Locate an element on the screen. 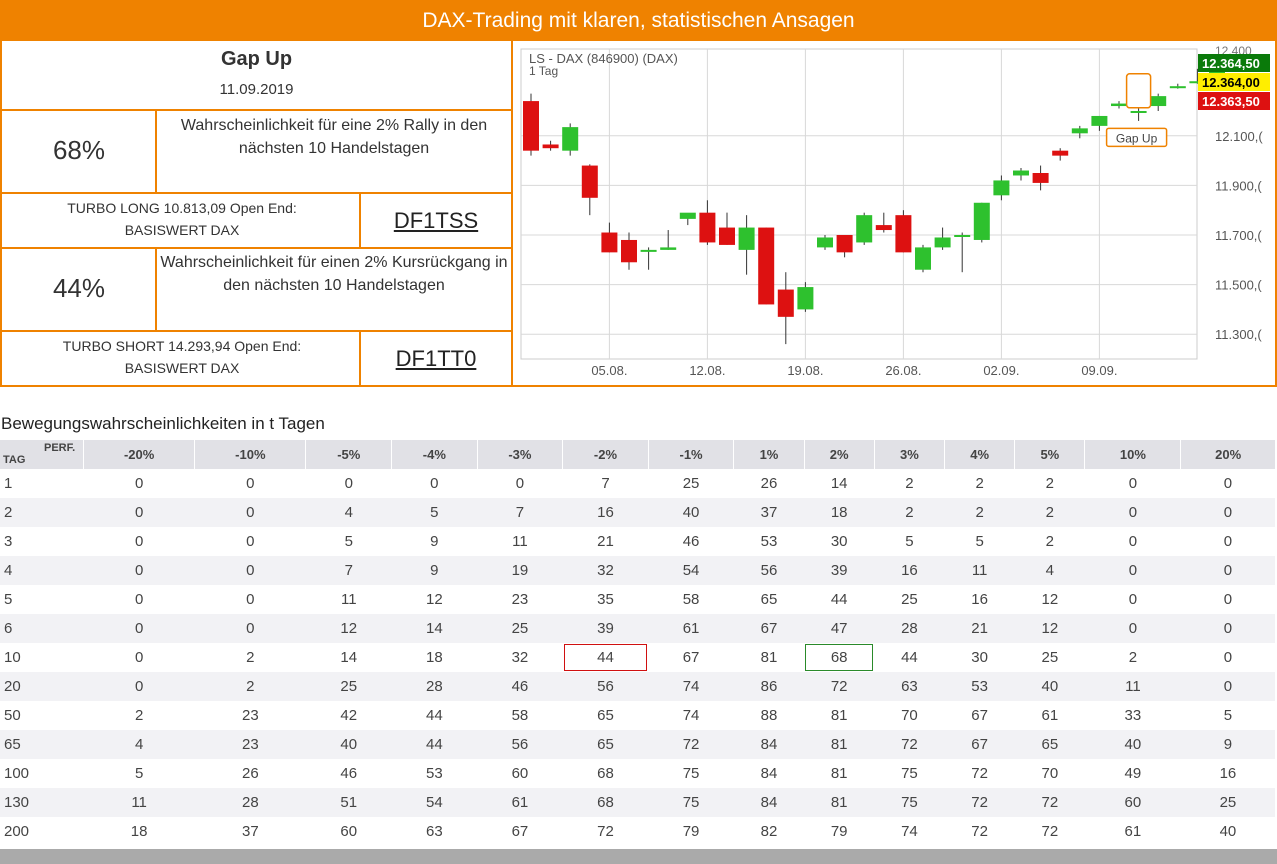  table-cell: 28 is located at coordinates (434, 686).